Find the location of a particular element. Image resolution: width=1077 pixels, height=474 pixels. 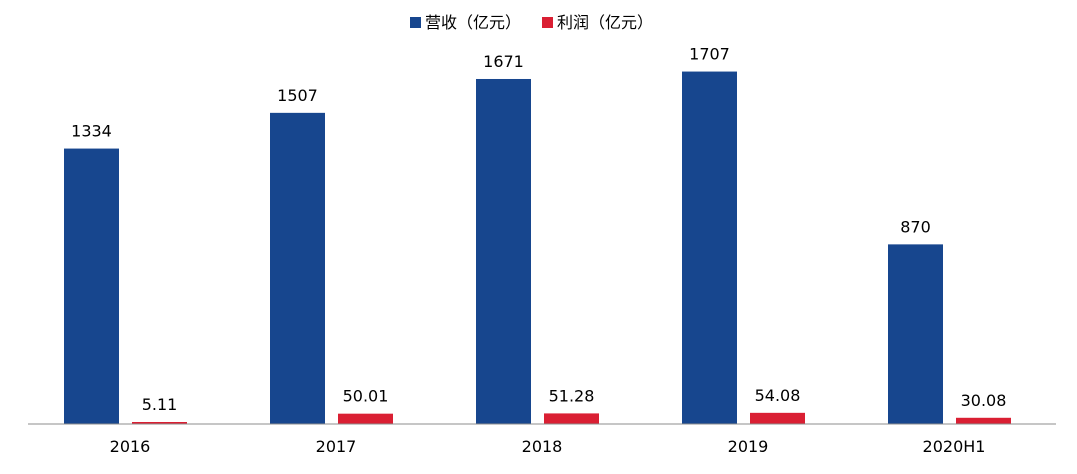

bar-revenue-2020H1 is located at coordinates (915, 334).